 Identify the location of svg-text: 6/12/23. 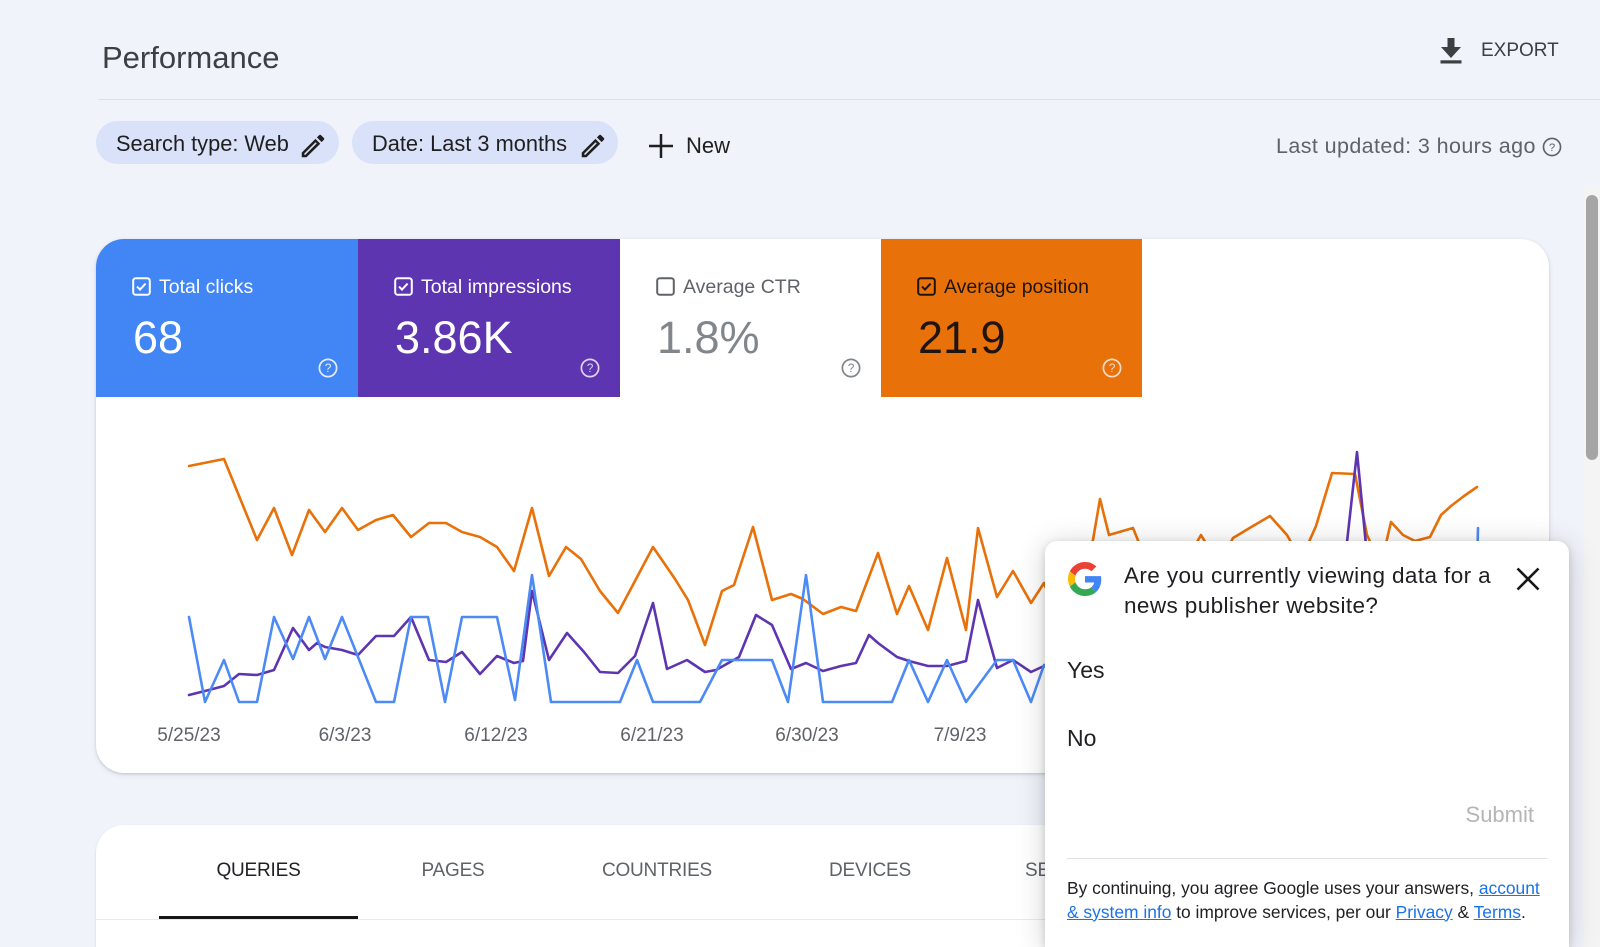
(495, 735).